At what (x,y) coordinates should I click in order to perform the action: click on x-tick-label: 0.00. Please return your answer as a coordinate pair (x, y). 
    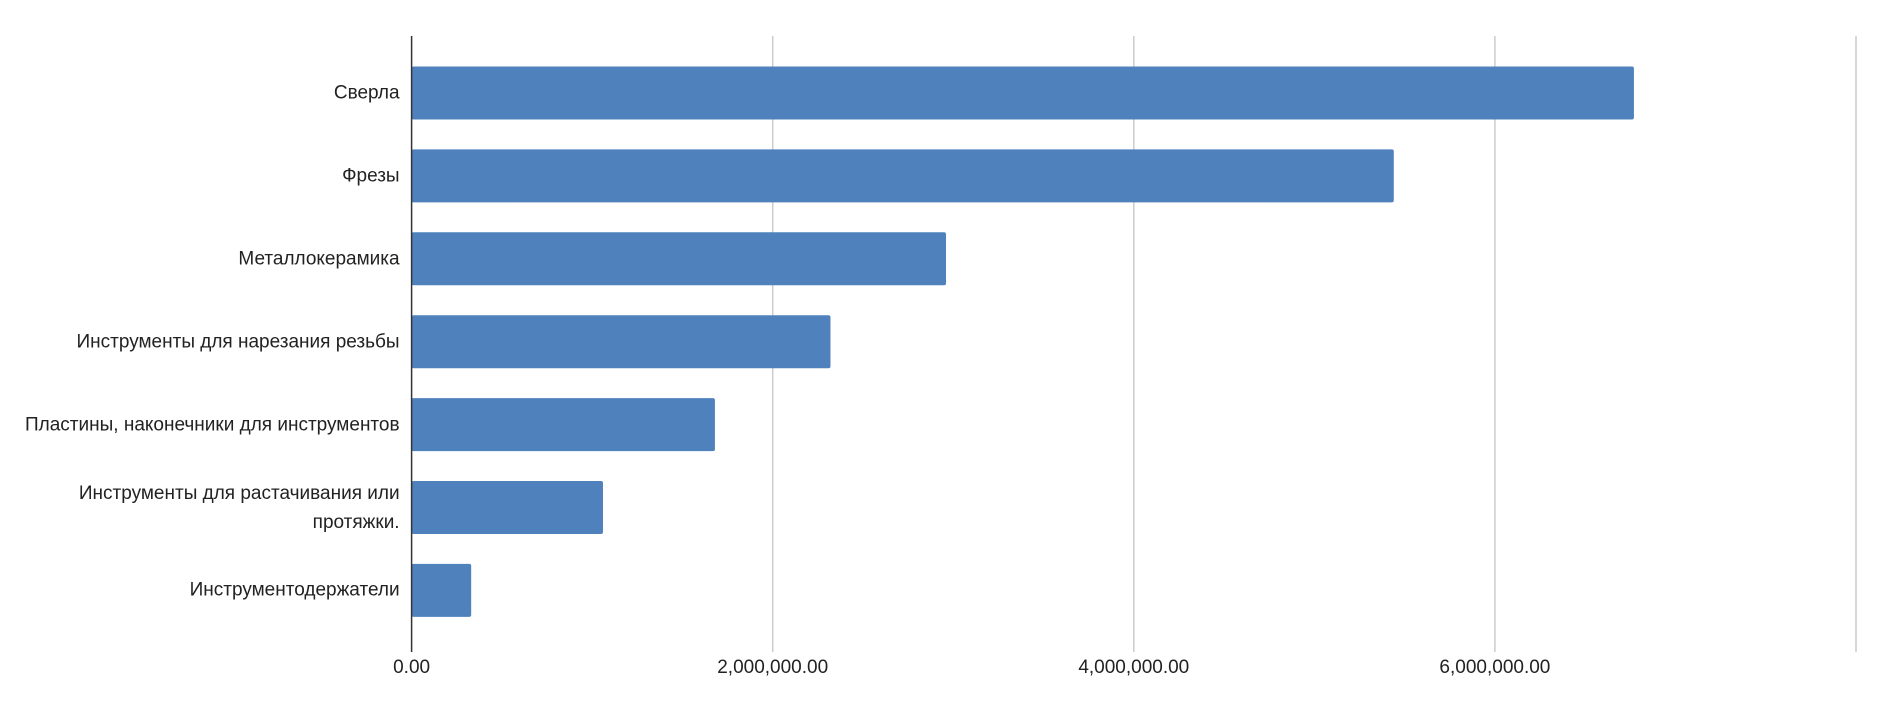
    Looking at the image, I should click on (411, 667).